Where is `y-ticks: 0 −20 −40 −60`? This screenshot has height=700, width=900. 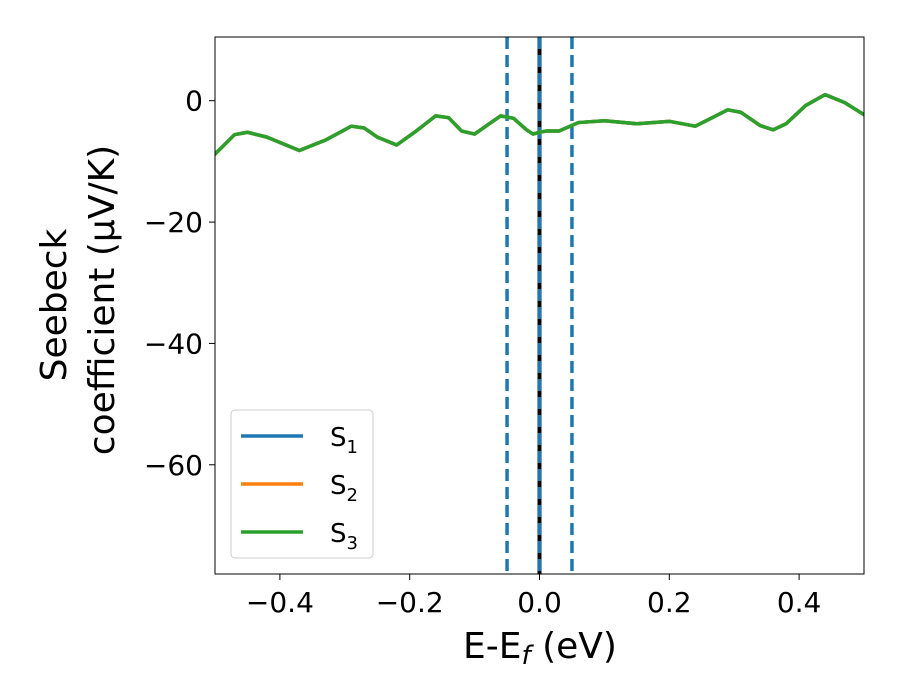
y-ticks: 0 −20 −40 −60 is located at coordinates (179, 283).